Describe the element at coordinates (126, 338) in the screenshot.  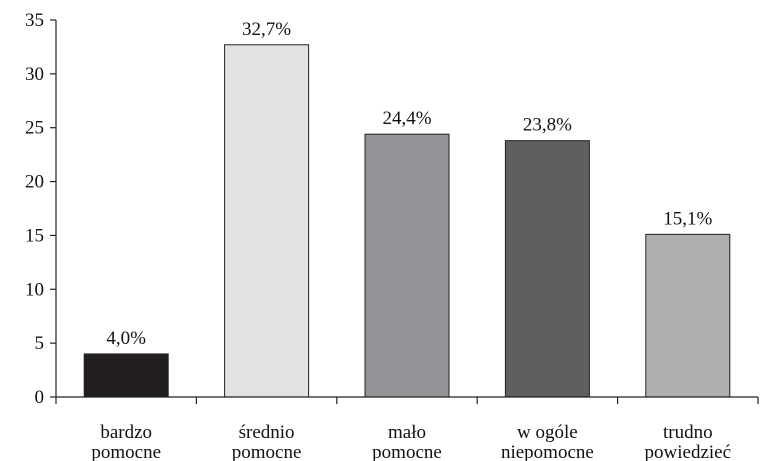
I see `data-label: 4,0%` at that location.